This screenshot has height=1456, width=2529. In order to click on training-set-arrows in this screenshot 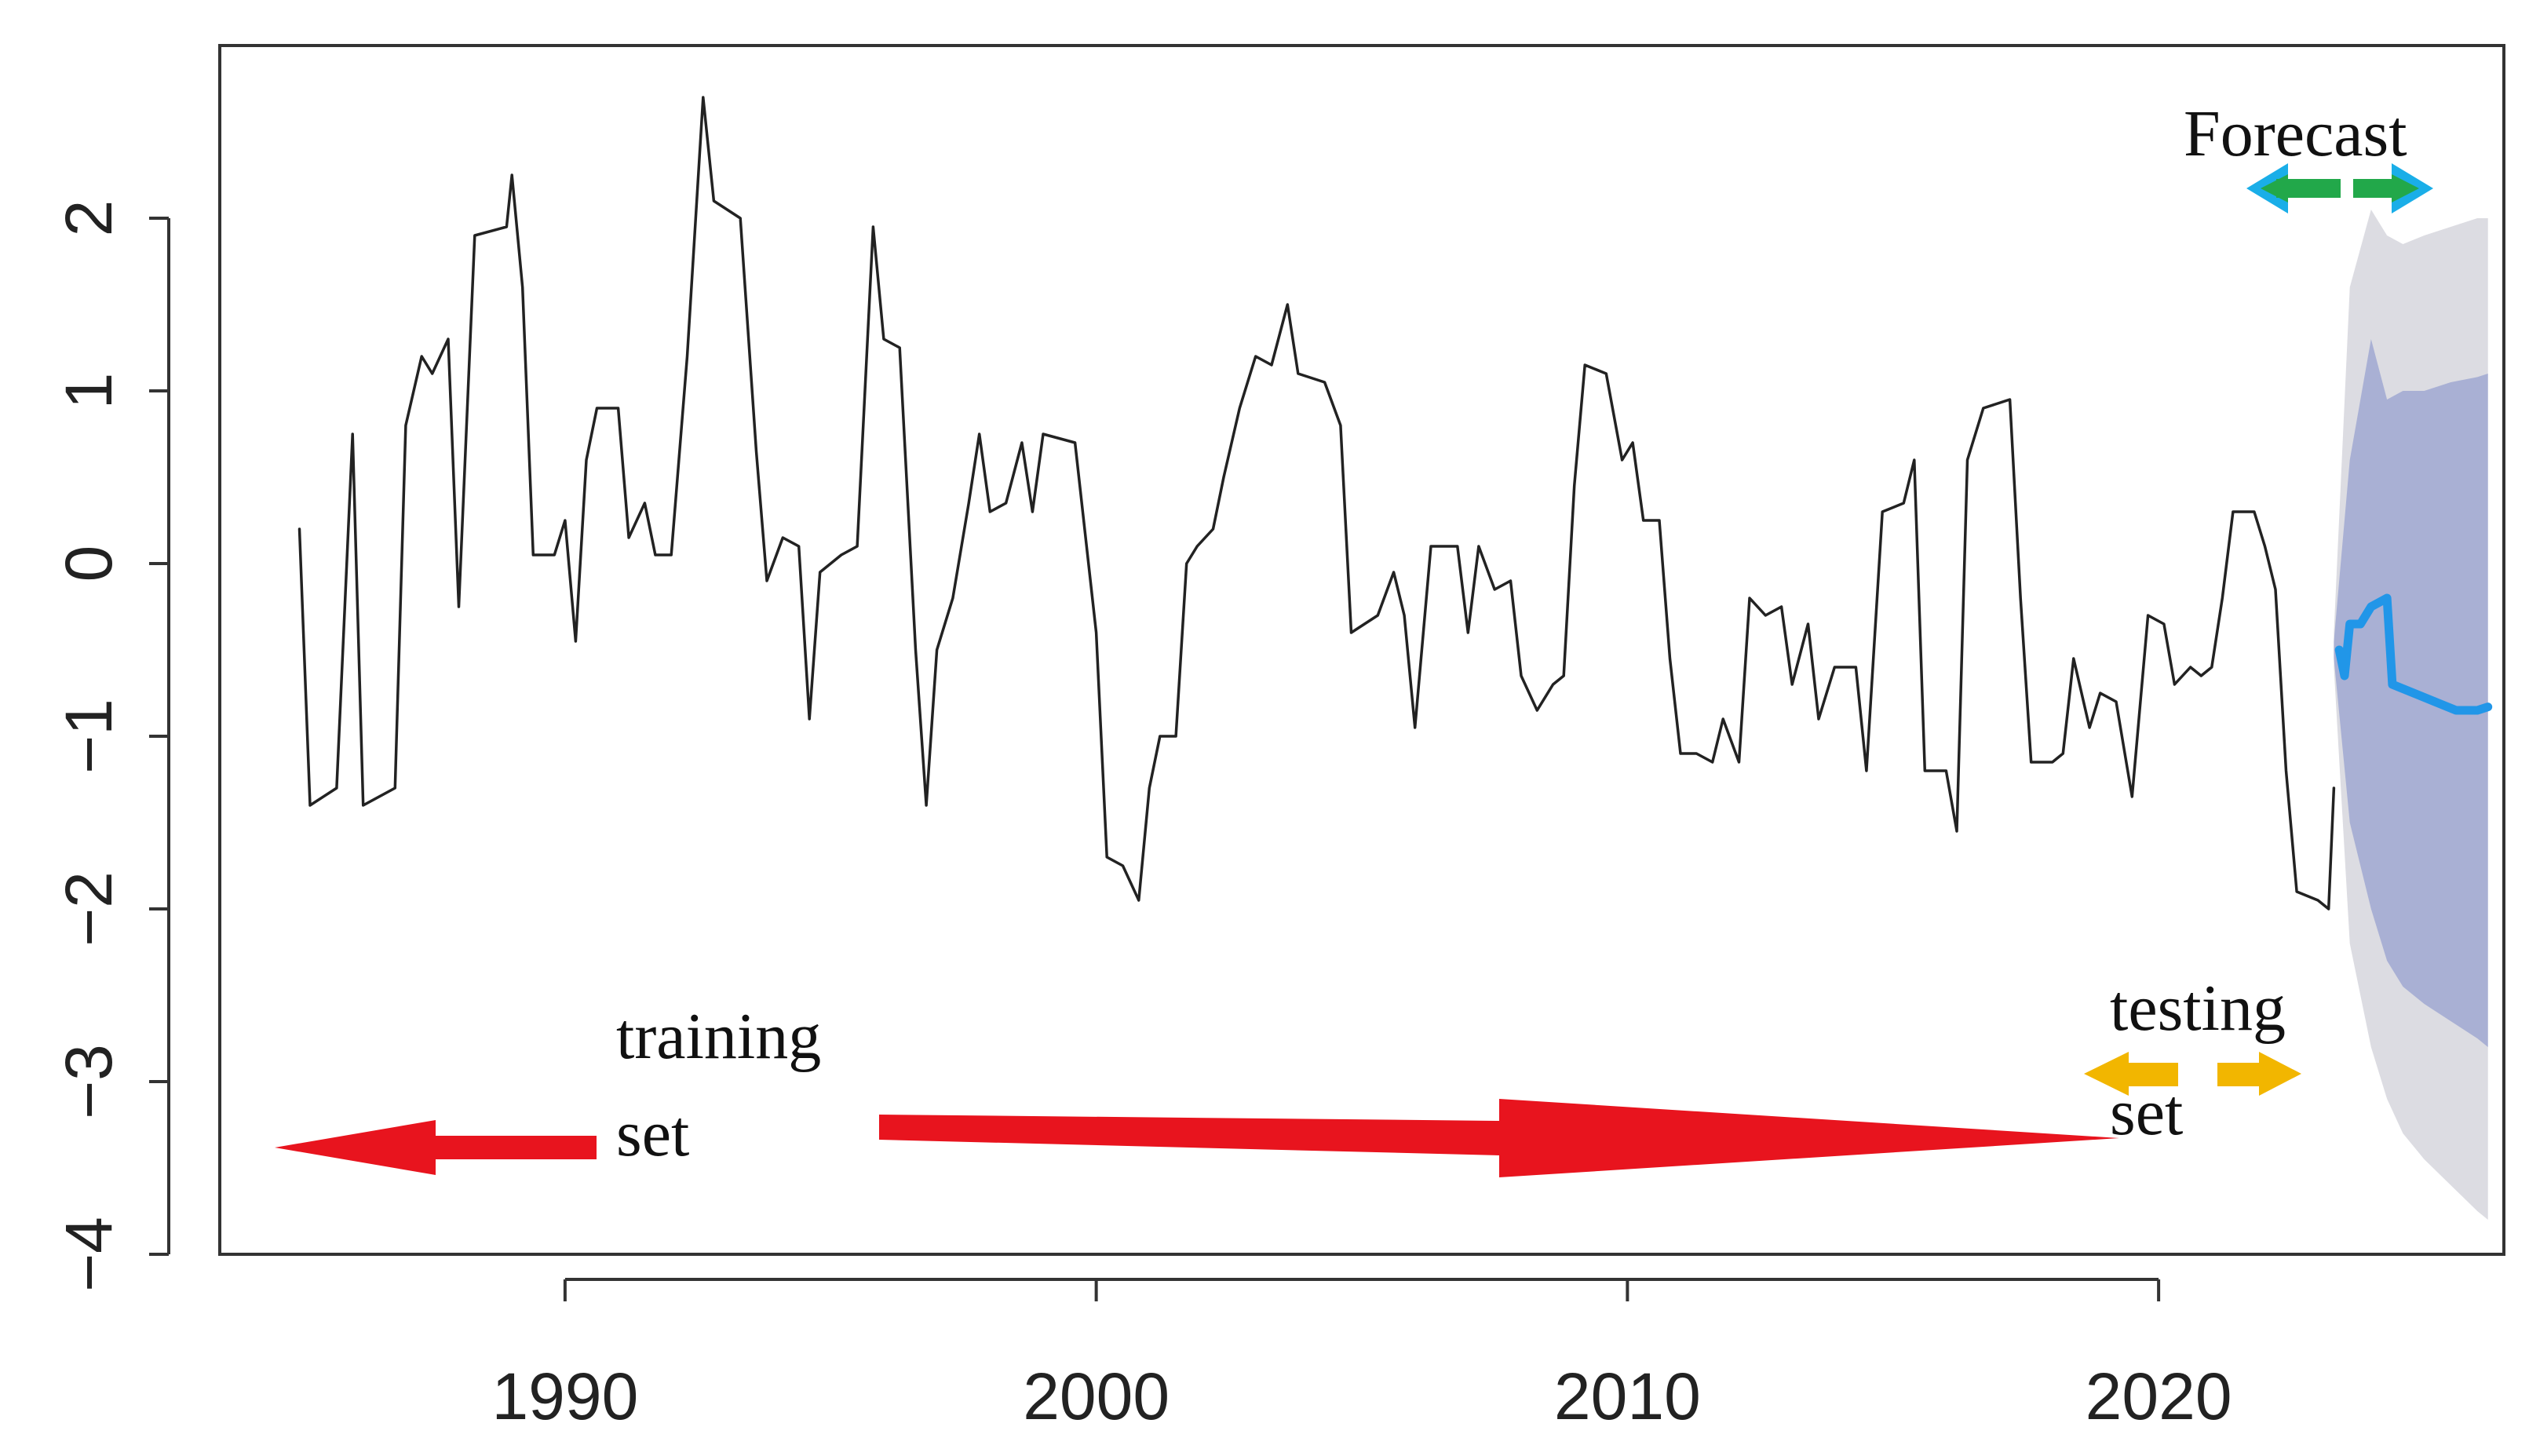, I will do `click(1197, 1138)`.